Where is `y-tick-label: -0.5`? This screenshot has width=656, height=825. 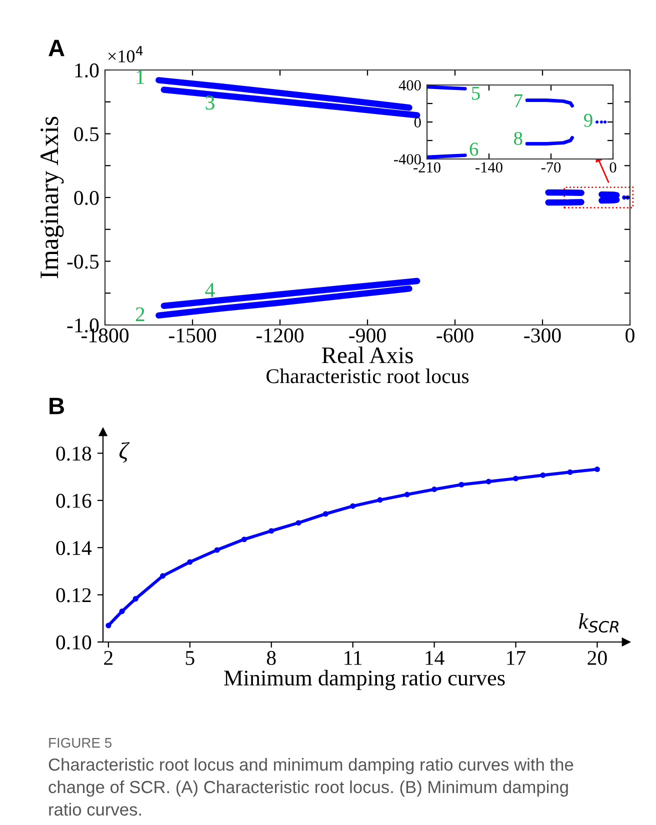 y-tick-label: -0.5 is located at coordinates (83, 261).